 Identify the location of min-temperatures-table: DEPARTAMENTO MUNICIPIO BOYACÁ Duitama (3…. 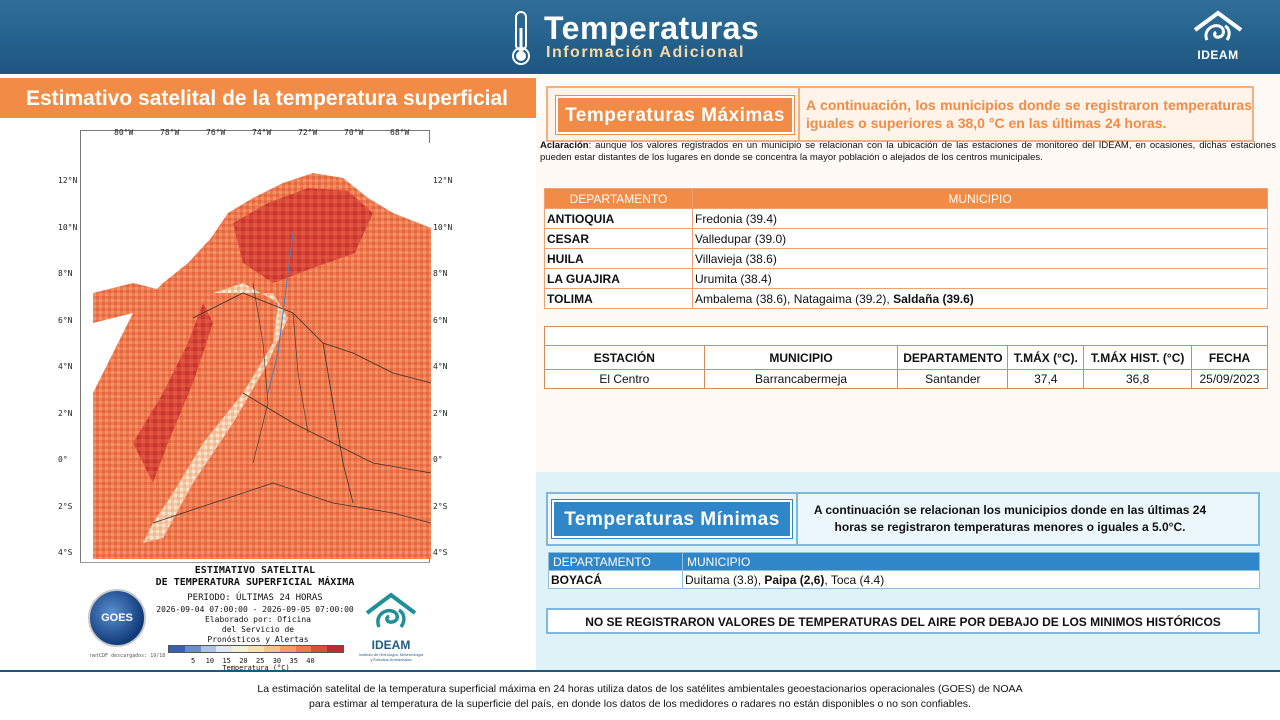
(904, 570).